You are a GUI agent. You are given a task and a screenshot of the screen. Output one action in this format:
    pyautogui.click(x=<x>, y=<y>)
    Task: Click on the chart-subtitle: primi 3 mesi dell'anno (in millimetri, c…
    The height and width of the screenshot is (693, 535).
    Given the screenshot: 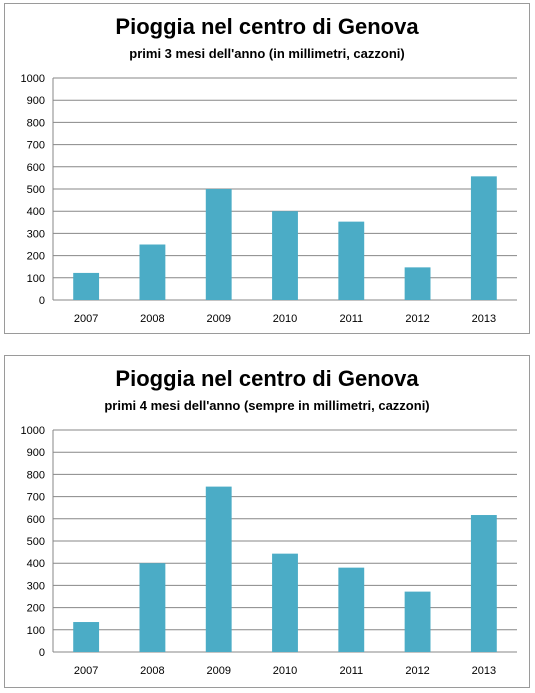 What is the action you would take?
    pyautogui.click(x=267, y=53)
    